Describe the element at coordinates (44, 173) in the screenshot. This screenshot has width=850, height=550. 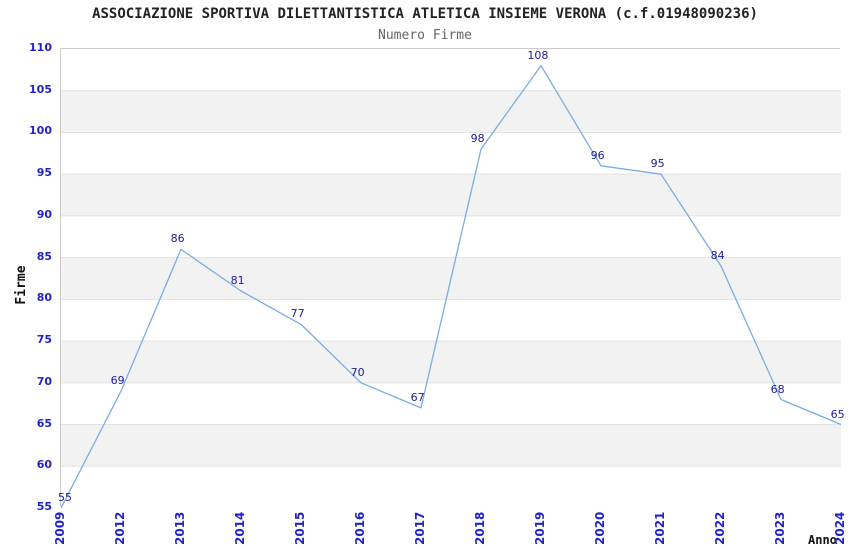
I see `y-tick-label: 95` at that location.